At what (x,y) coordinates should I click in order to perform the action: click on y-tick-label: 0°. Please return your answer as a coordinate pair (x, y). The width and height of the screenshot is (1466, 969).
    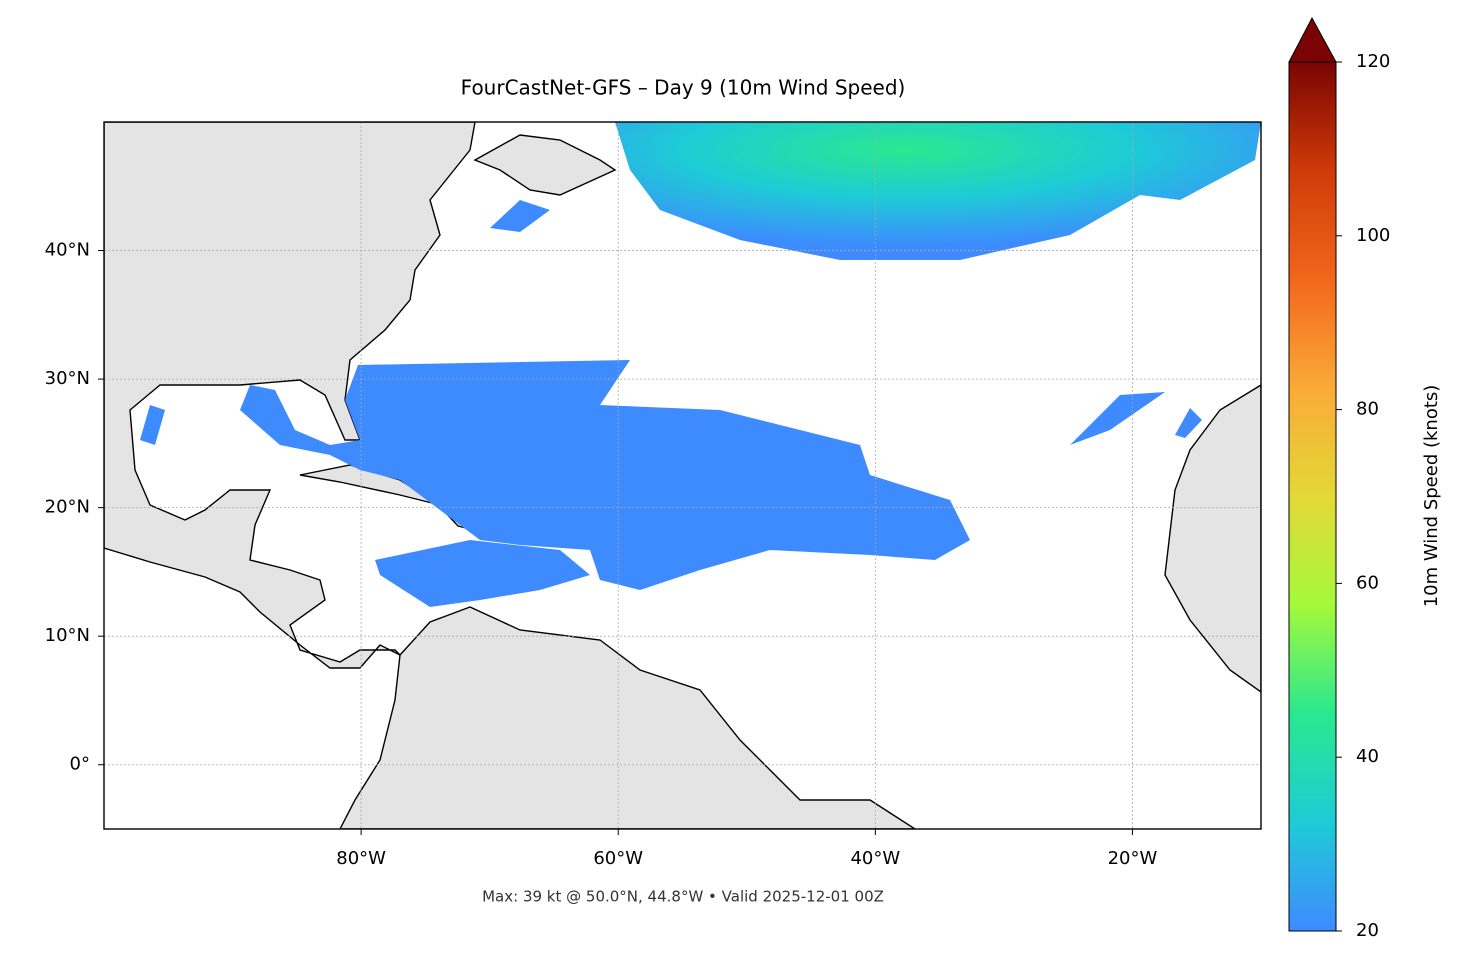
    Looking at the image, I should click on (80, 764).